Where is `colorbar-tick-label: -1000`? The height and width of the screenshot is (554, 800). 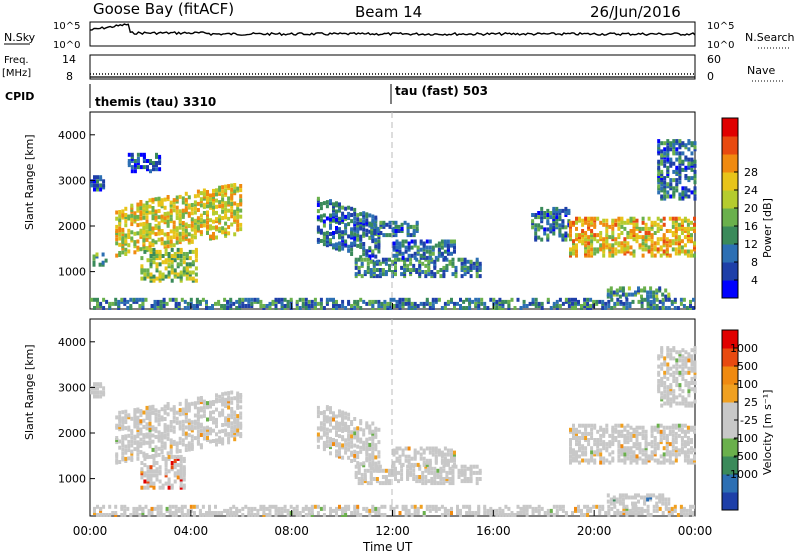
colorbar-tick-label: -1000 is located at coordinates (742, 474).